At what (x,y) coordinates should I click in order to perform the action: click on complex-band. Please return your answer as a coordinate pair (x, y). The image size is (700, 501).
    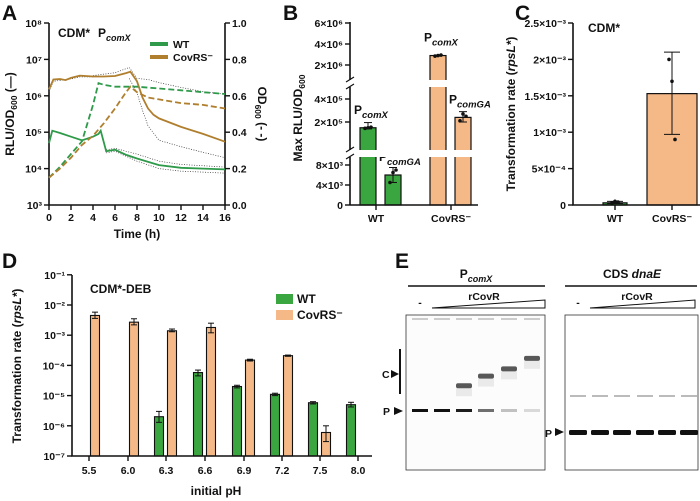
    Looking at the image, I should click on (464, 386).